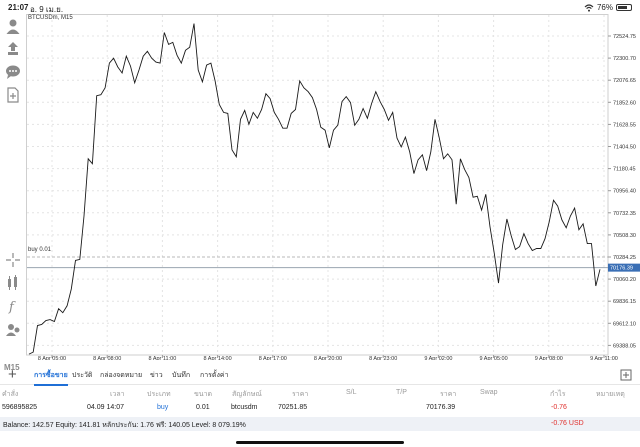 Image resolution: width=640 pixels, height=447 pixels. I want to click on x-tick-label: 8 Apr 08:00, so click(107, 358).